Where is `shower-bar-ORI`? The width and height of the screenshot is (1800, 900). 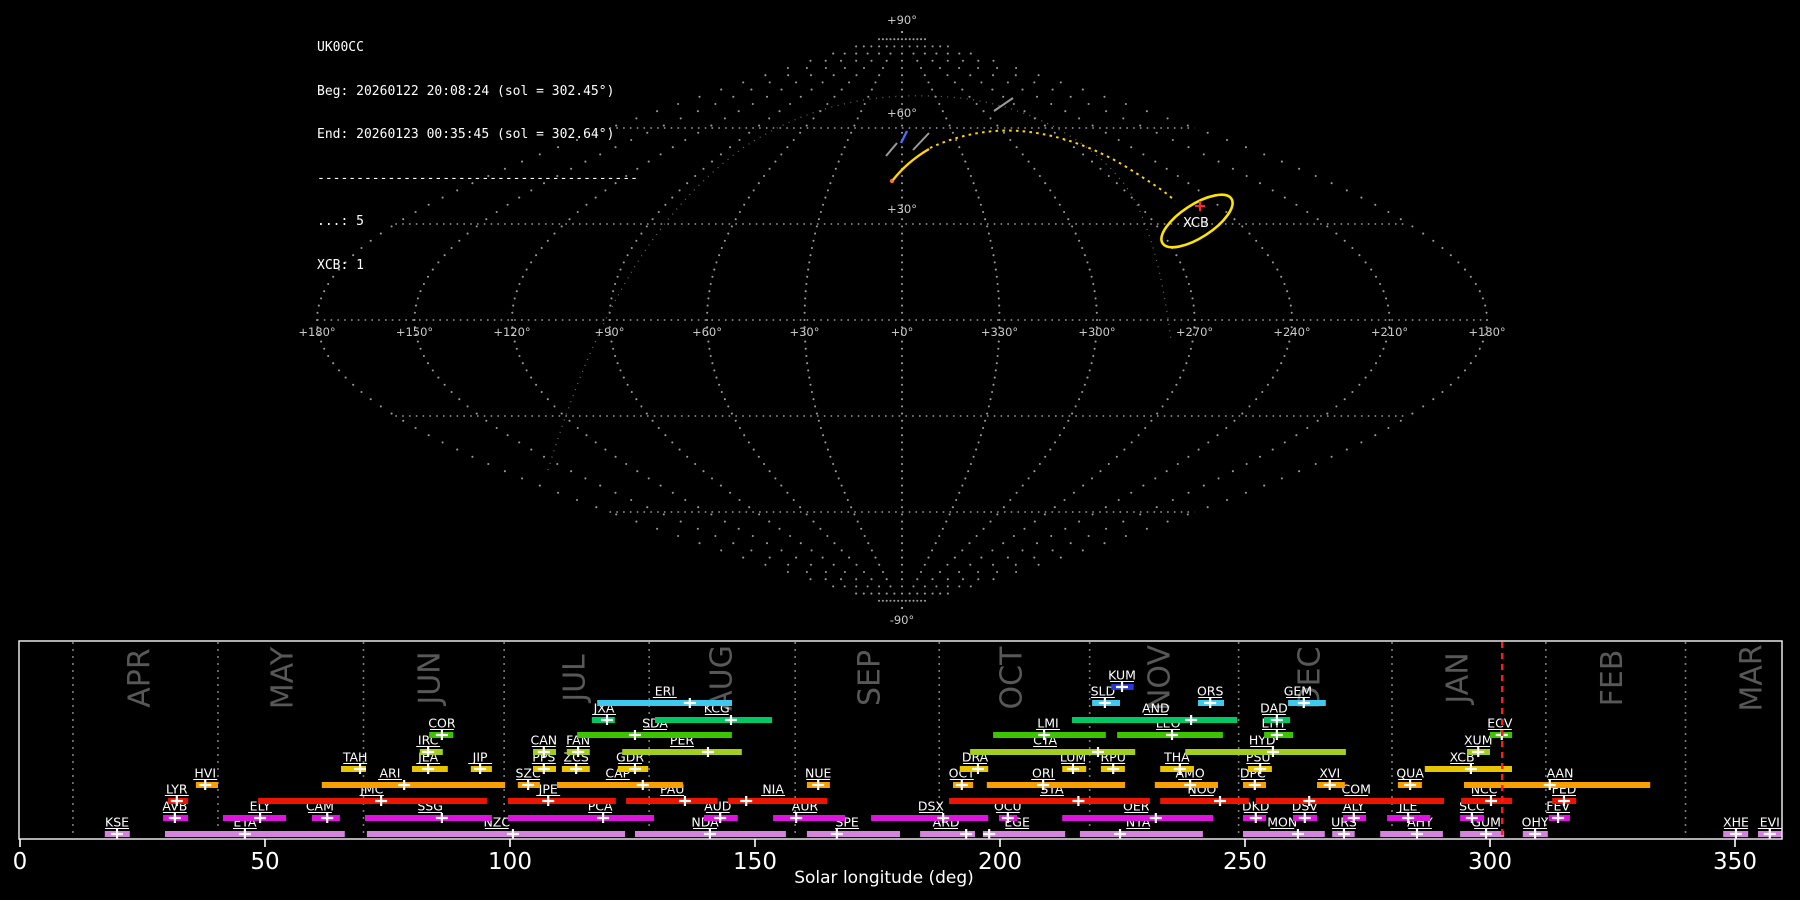
shower-bar-ORI is located at coordinates (1055, 785).